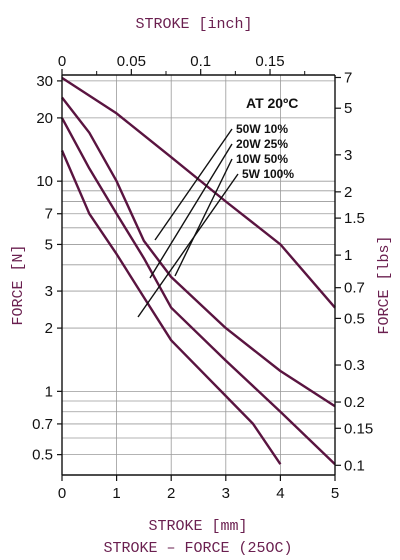 This screenshot has height=560, width=400. I want to click on y-axis-right-label: FORCE [lbs], so click(384, 284).